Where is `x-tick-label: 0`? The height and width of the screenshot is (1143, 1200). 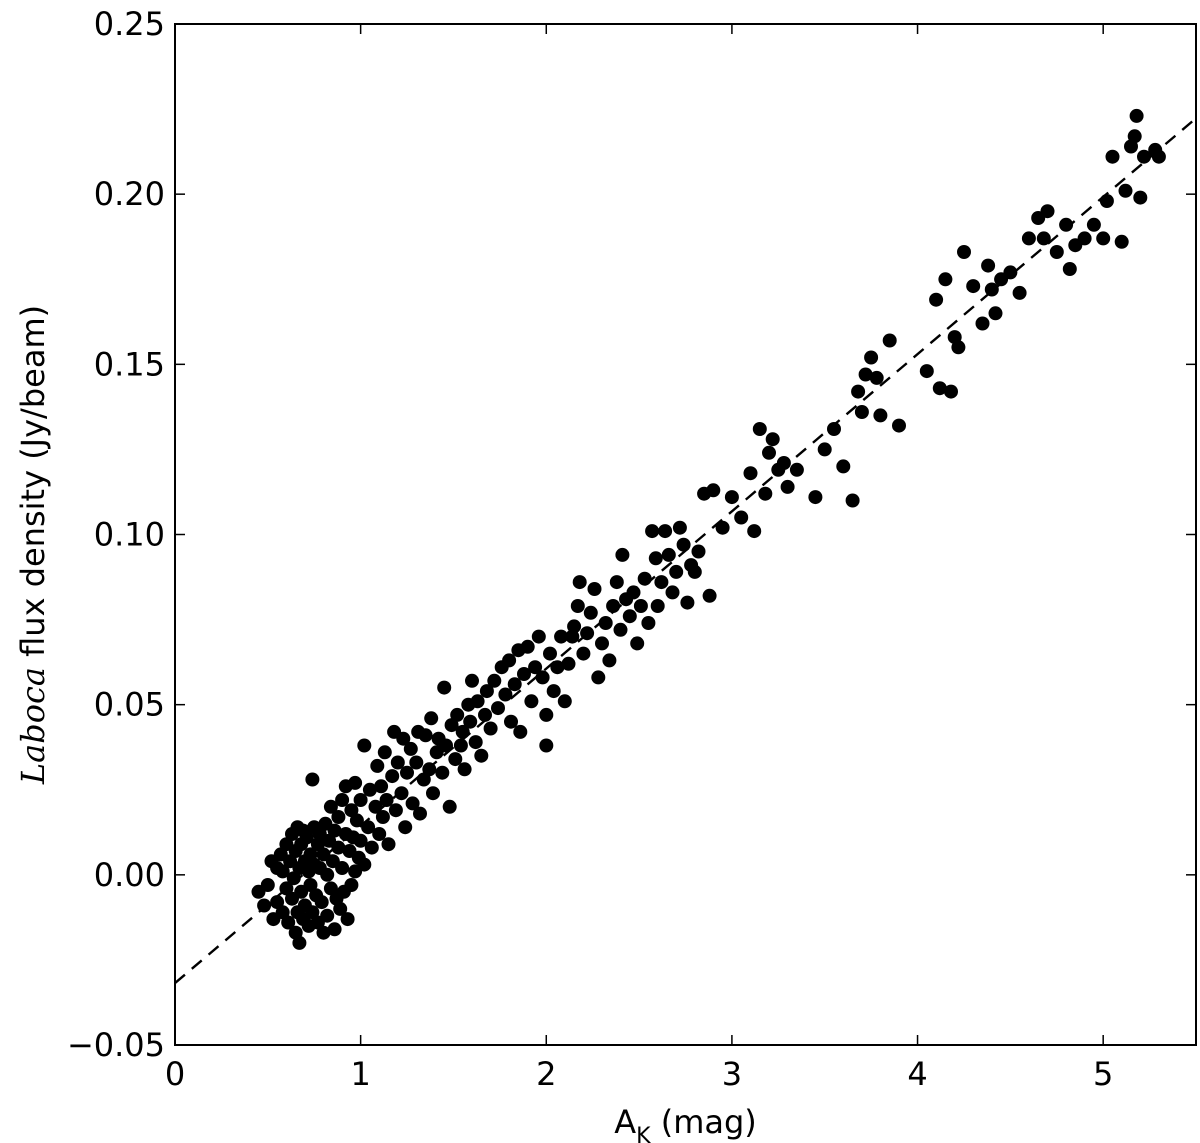 x-tick-label: 0 is located at coordinates (175, 1074).